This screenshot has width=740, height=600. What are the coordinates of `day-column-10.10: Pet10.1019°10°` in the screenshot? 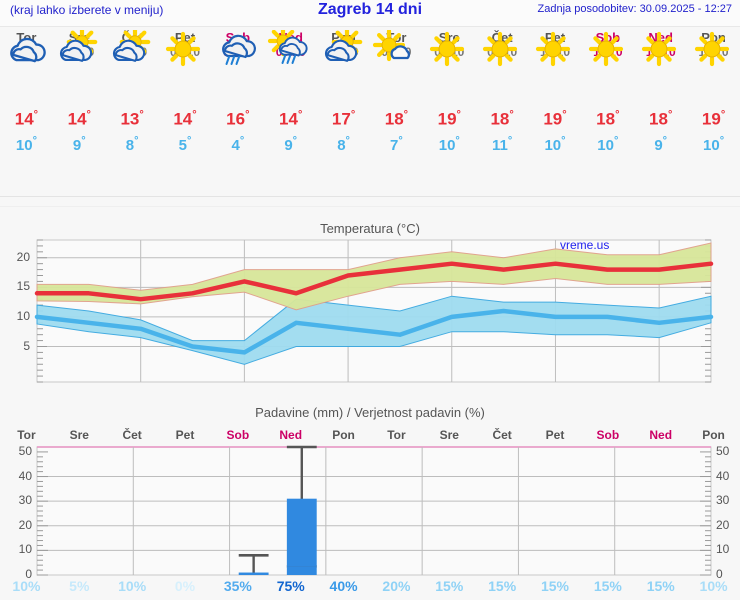 It's located at (555, 93).